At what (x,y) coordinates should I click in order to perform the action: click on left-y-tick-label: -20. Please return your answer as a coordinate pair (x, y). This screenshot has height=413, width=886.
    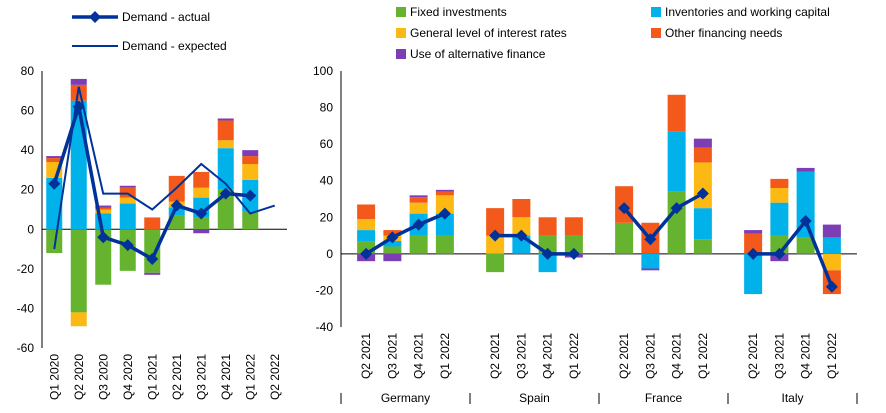
    Looking at the image, I should click on (26, 269).